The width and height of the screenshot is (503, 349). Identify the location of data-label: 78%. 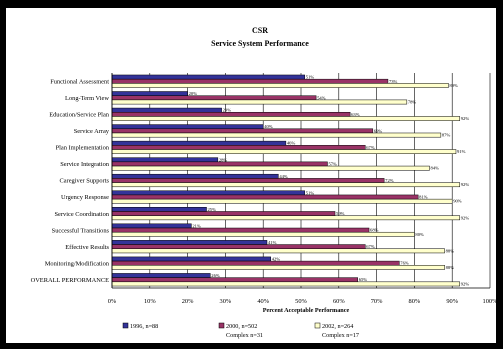
(412, 102).